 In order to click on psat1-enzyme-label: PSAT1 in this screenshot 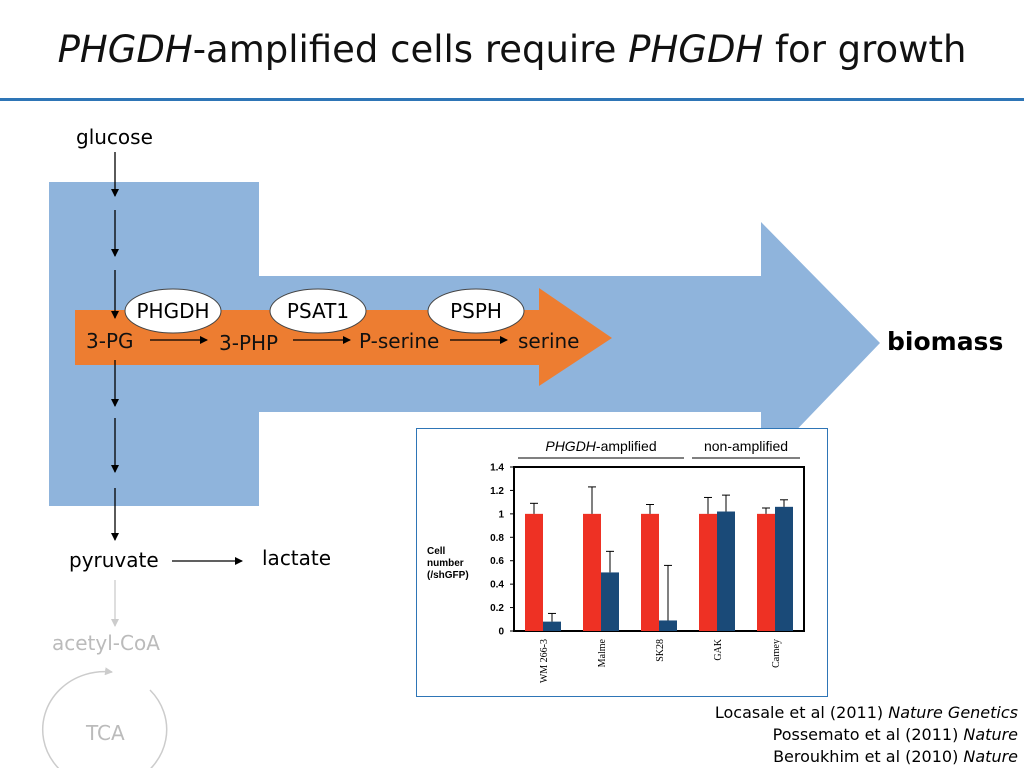, I will do `click(318, 311)`.